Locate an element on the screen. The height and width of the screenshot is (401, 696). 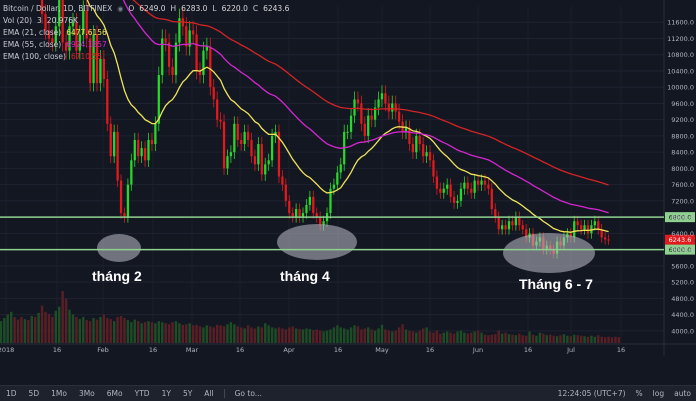
auto-toggle: auto is located at coordinates (682, 393).